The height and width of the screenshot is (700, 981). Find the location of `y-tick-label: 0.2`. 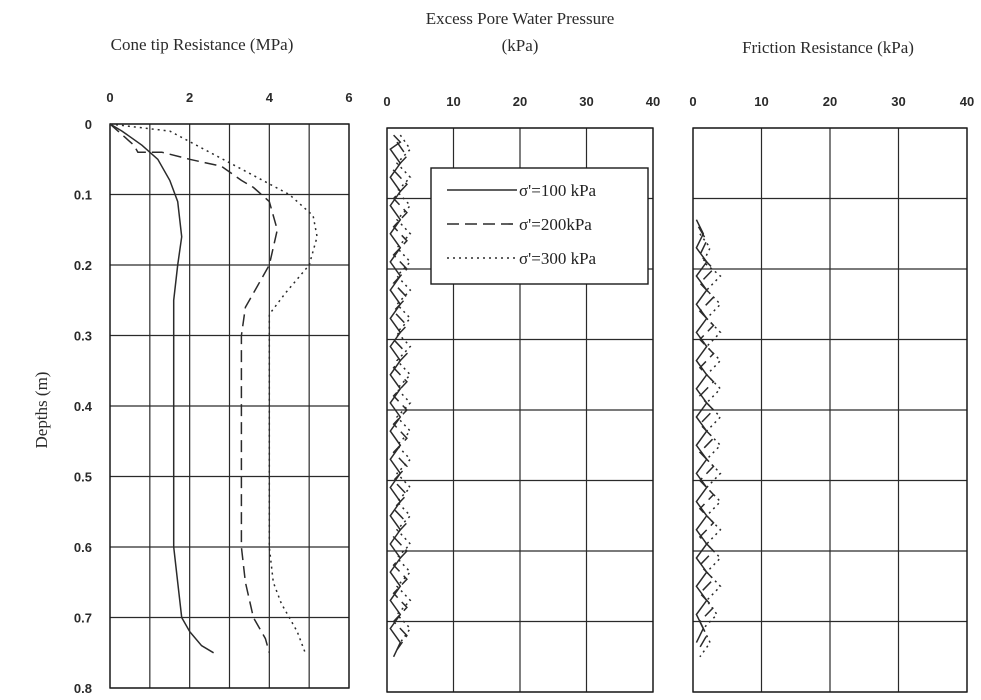

y-tick-label: 0.2 is located at coordinates (83, 265).